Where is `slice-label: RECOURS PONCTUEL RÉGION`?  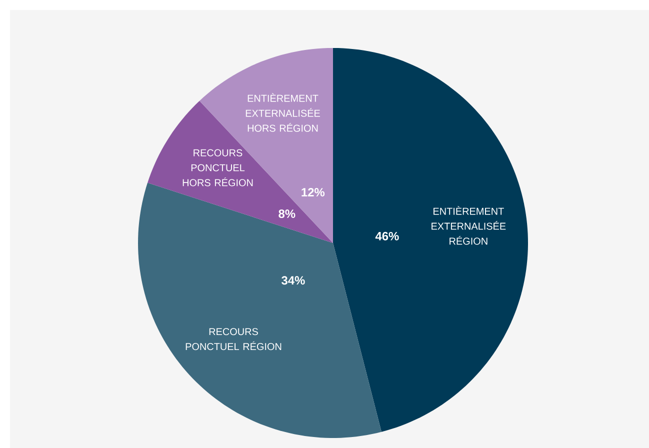 slice-label: RECOURS PONCTUEL RÉGION is located at coordinates (234, 339).